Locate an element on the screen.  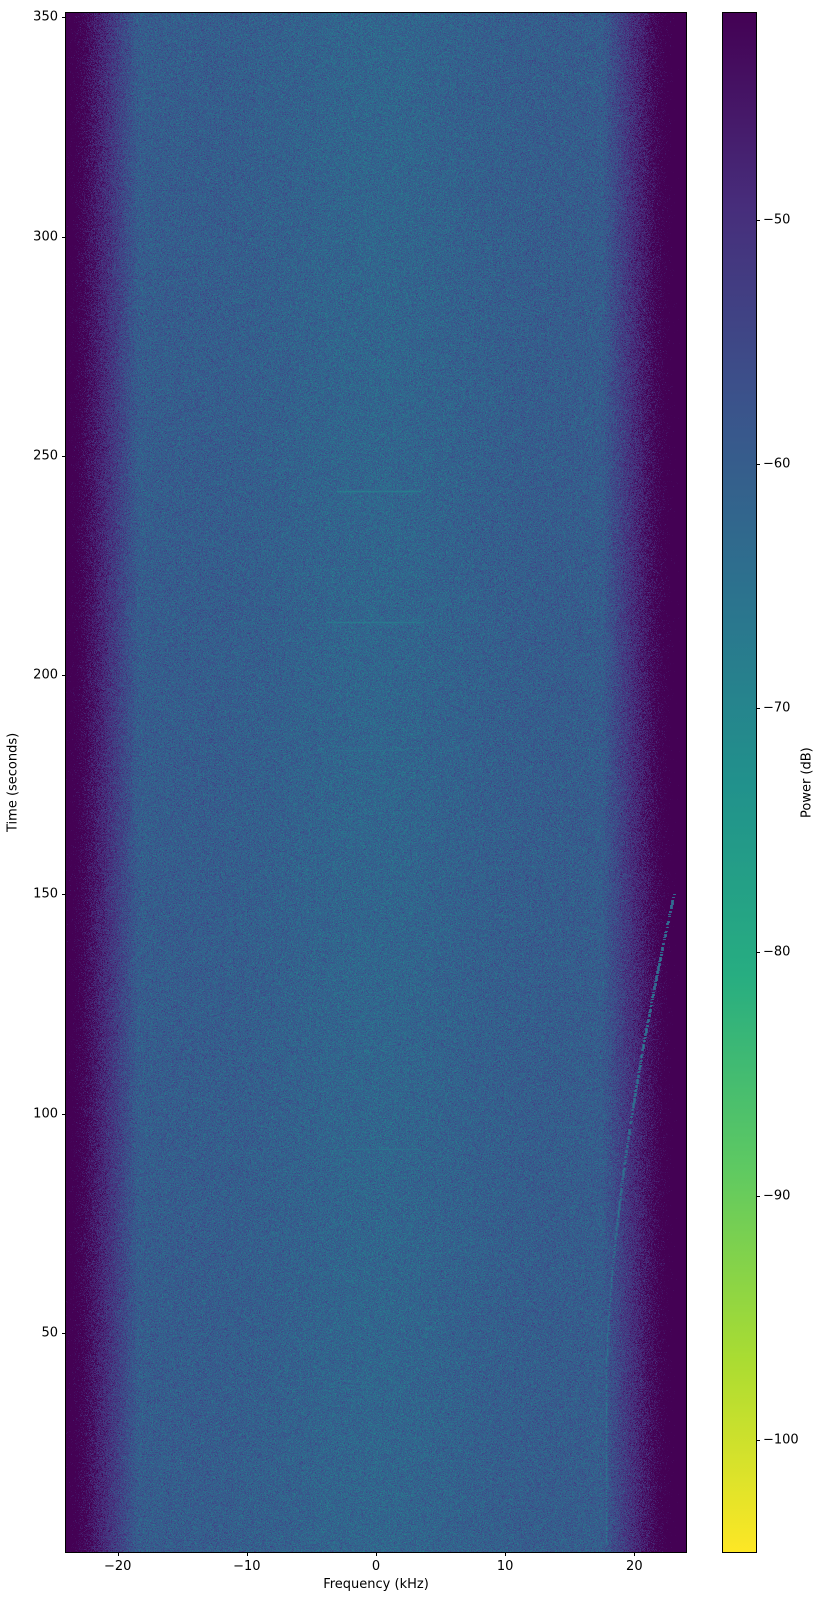
y-tick-200-label: 200 is located at coordinates (45, 675).